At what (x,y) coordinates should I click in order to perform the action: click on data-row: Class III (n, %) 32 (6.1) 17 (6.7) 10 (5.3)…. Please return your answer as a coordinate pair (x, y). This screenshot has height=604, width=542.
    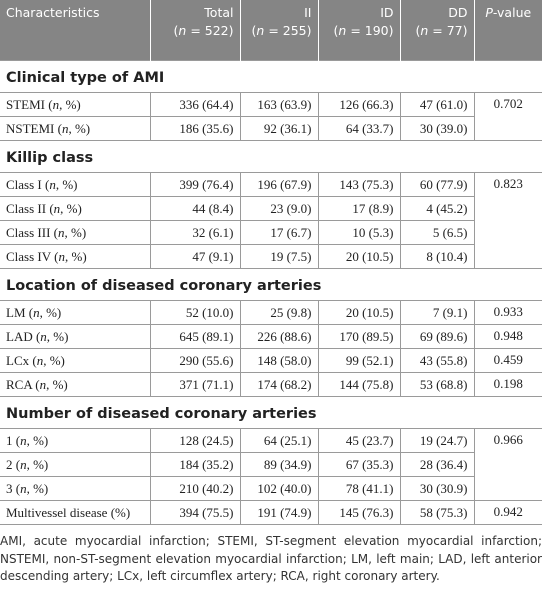
    Looking at the image, I should click on (271, 232).